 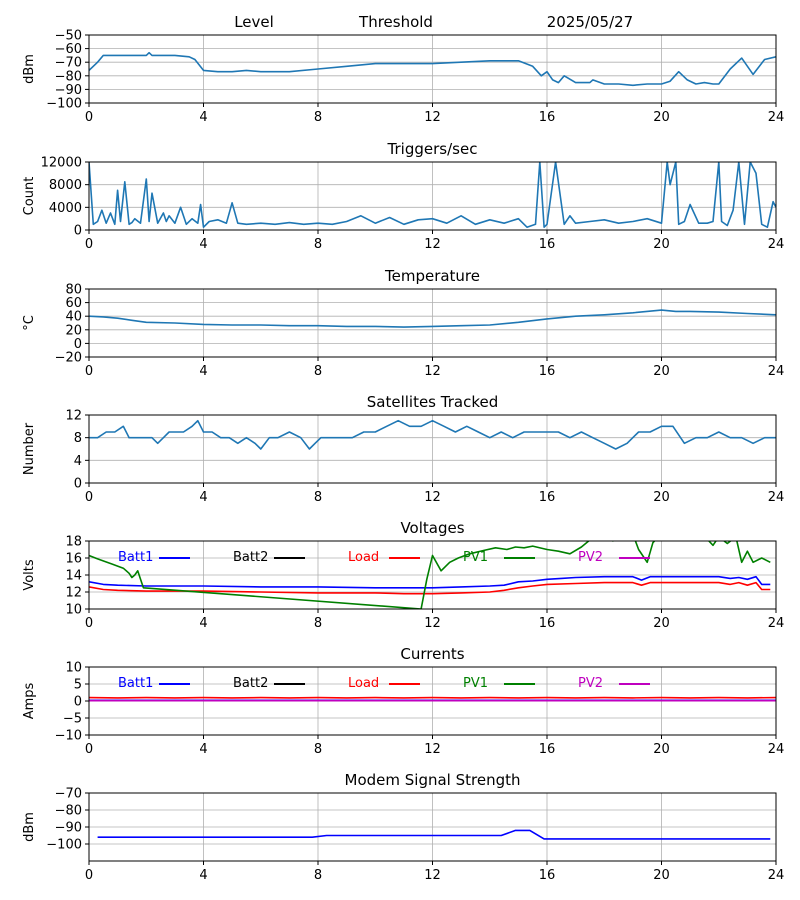 What do you see at coordinates (433, 22) in the screenshot?
I see `header: Level Threshold 2025/05/27` at bounding box center [433, 22].